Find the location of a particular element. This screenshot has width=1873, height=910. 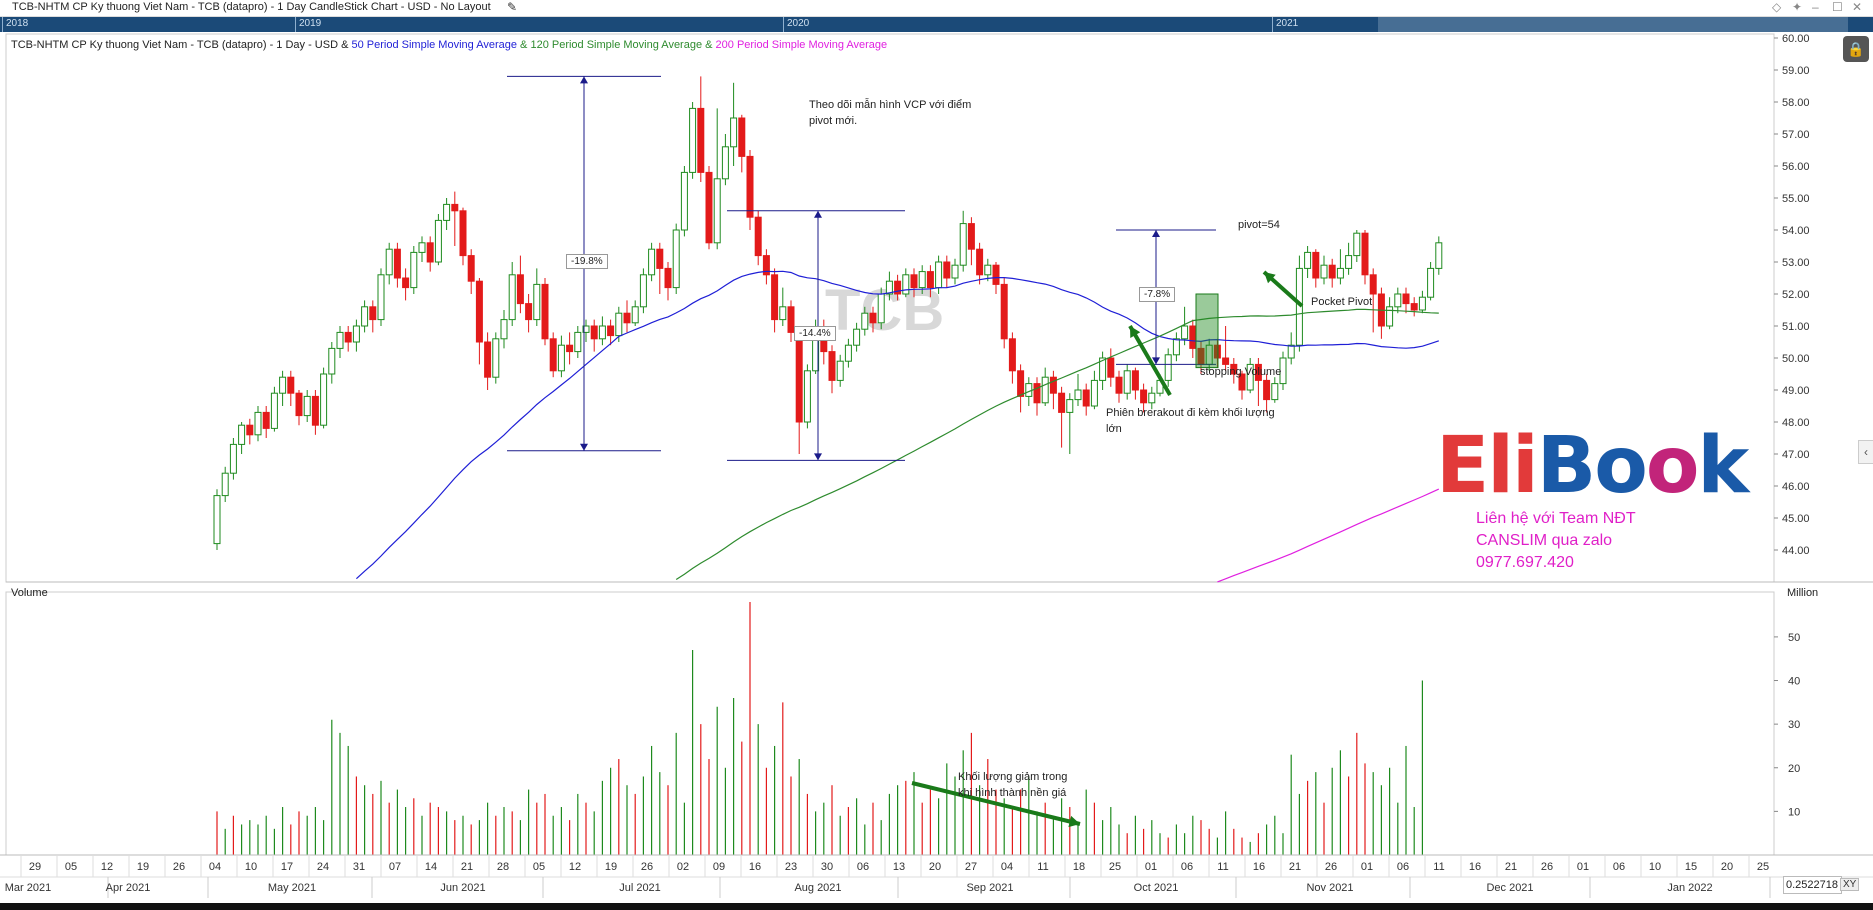

month-label: Jul 2021 is located at coordinates (640, 888).